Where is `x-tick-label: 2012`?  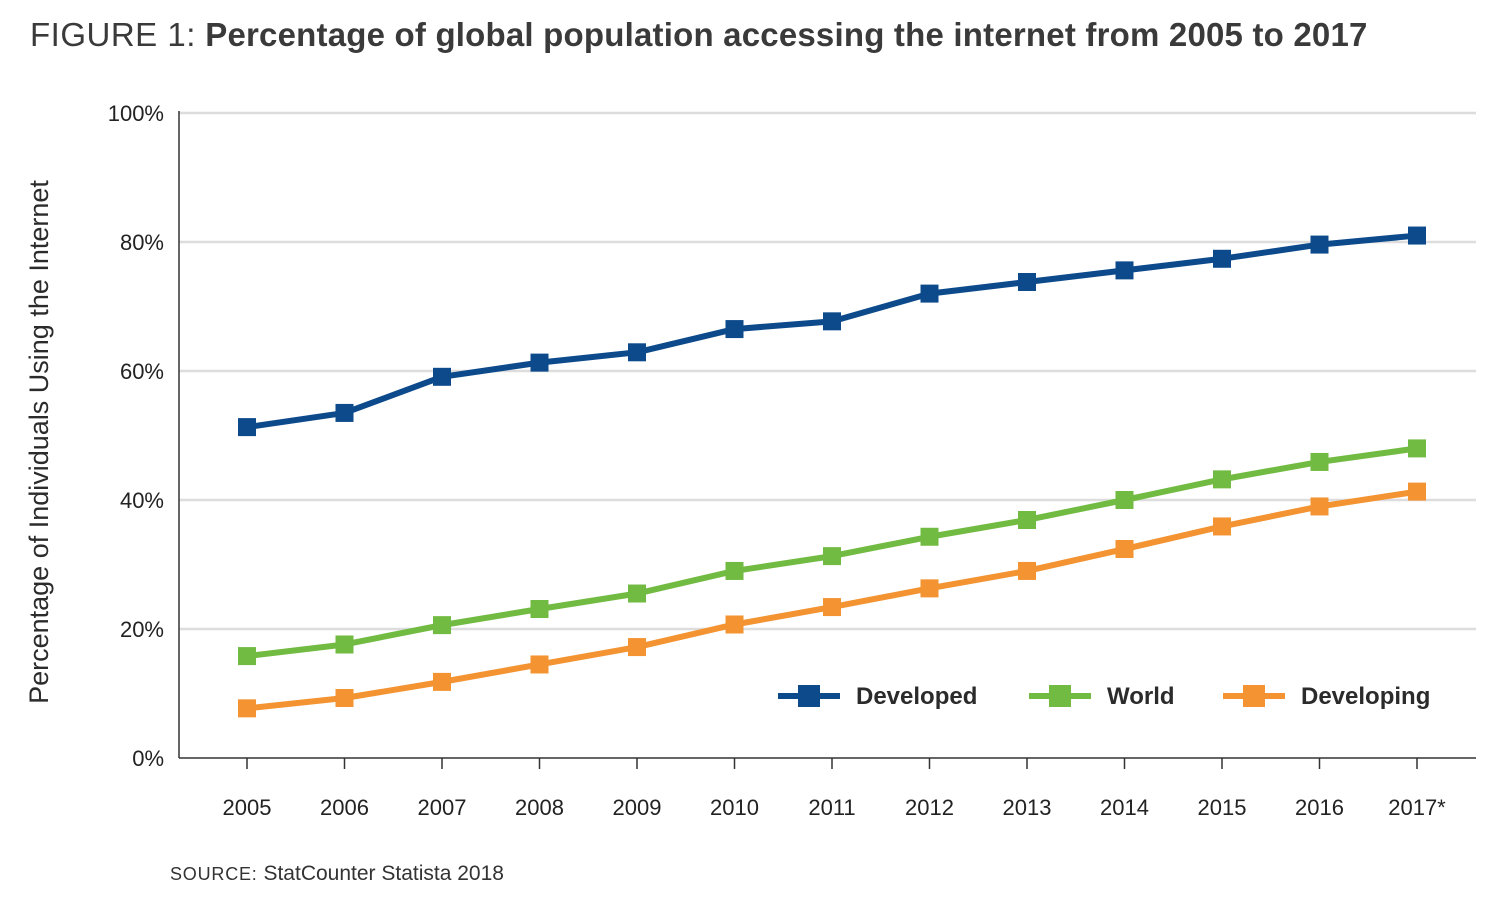
x-tick-label: 2012 is located at coordinates (929, 807).